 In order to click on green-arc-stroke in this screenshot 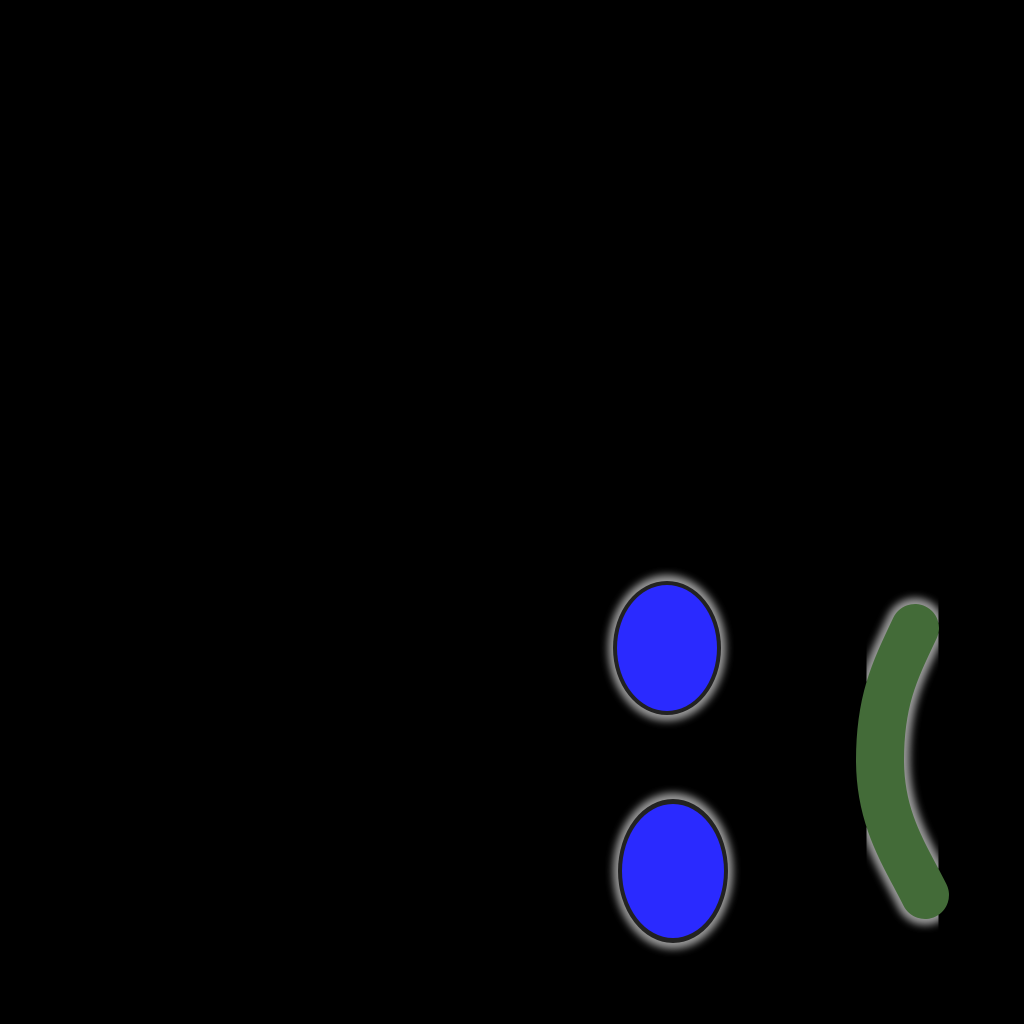, I will do `click(902, 761)`.